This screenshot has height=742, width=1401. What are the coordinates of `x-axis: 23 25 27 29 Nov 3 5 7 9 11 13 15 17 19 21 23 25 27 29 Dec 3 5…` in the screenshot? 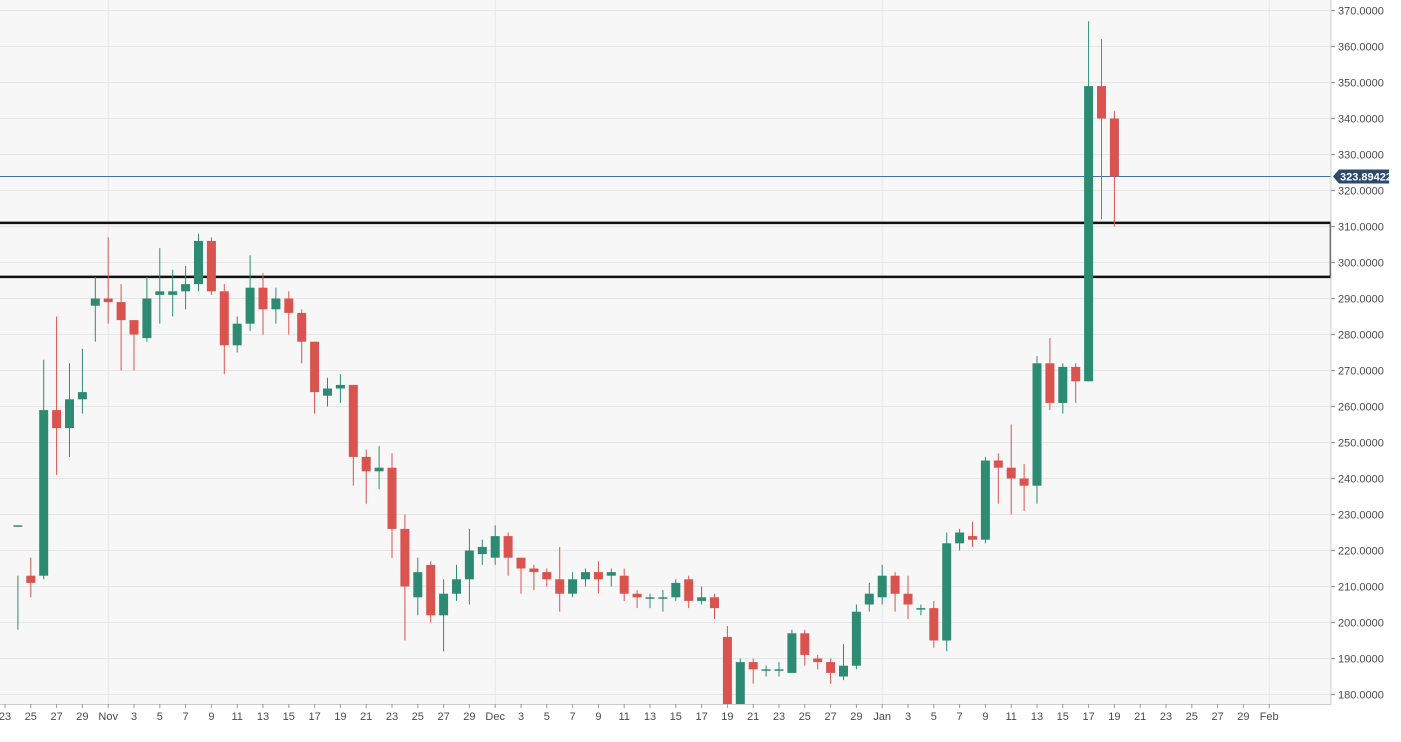 It's located at (639, 713).